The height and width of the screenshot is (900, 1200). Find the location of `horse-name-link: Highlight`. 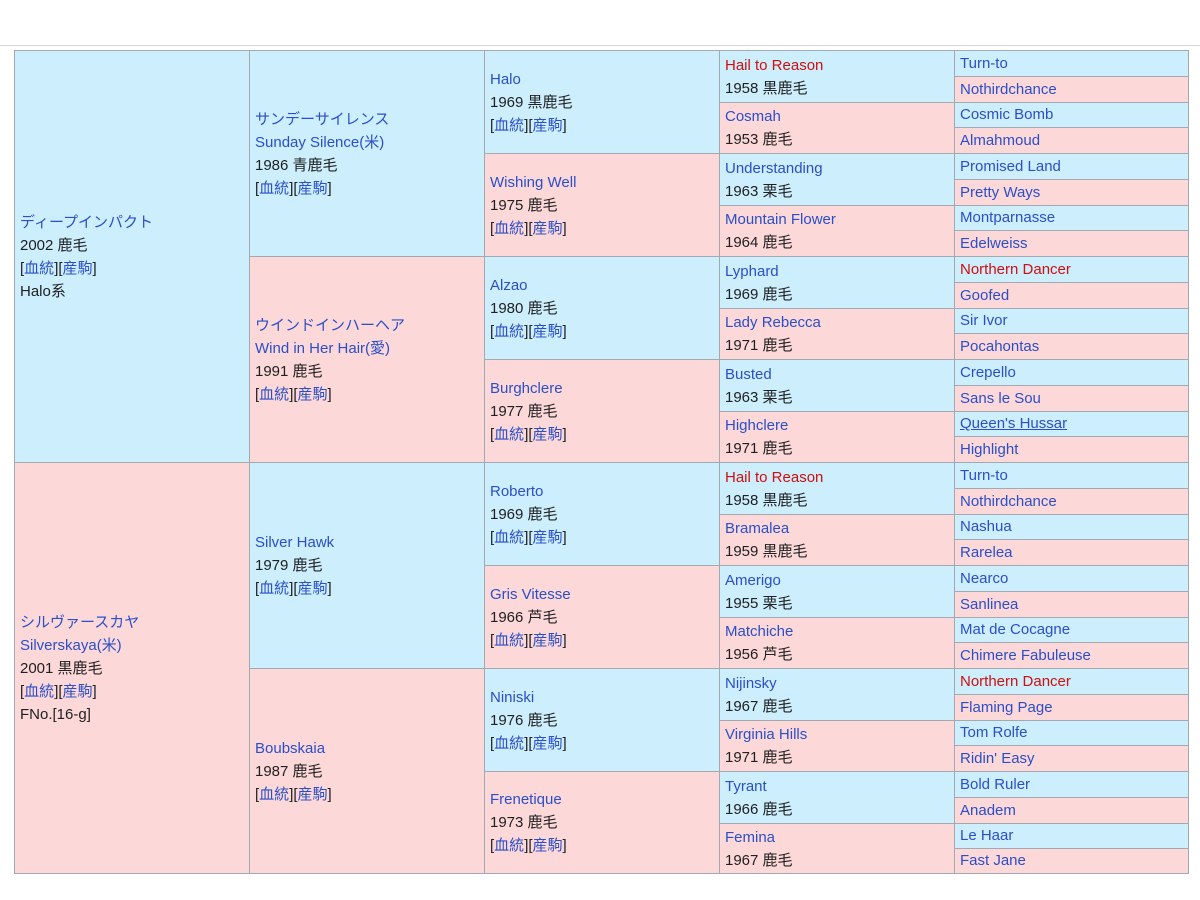

horse-name-link: Highlight is located at coordinates (989, 449).